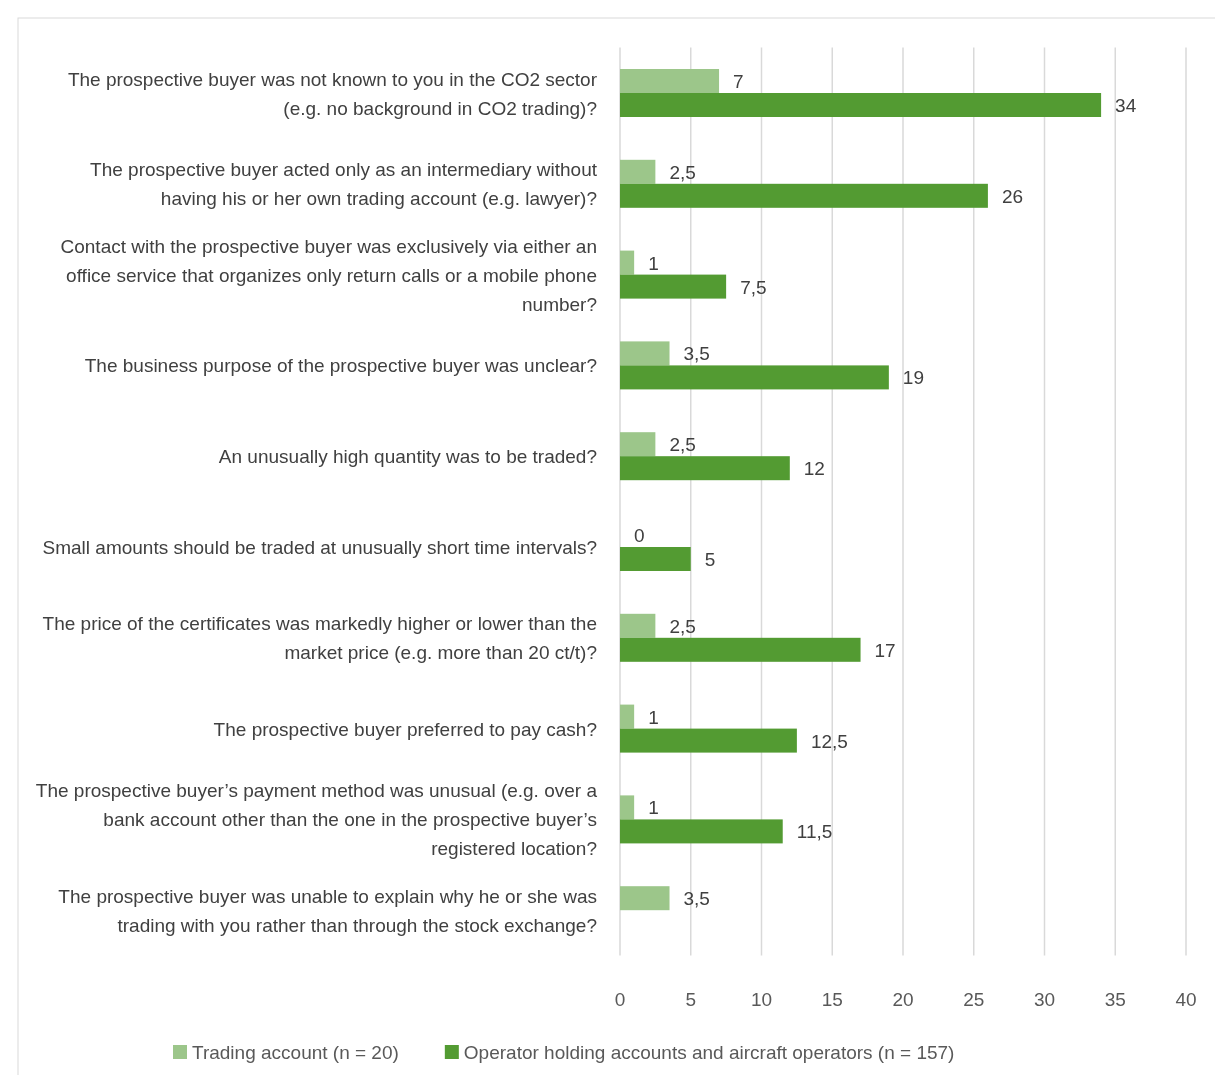 The image size is (1215, 1075). Describe the element at coordinates (344, 184) in the screenshot. I see `y-tick-label: The prospective buyer acted only as an intermediary without having his or her own trading account (e.g. lawyer)?` at that location.